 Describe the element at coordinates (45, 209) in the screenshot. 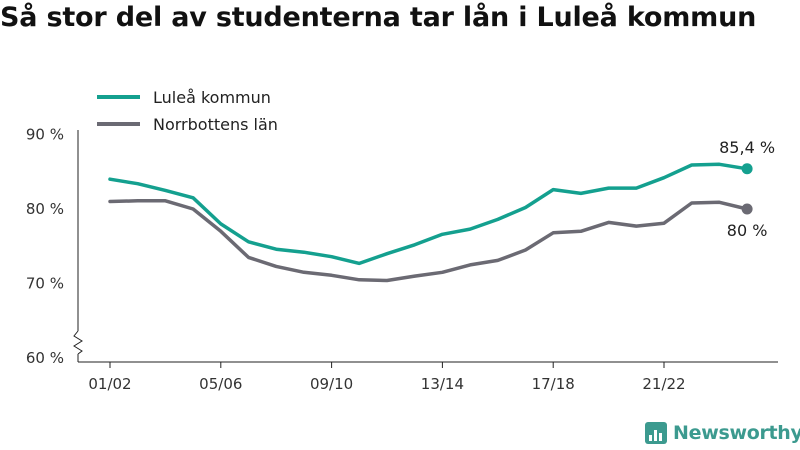

I see `y-tick-label: 80 %` at that location.